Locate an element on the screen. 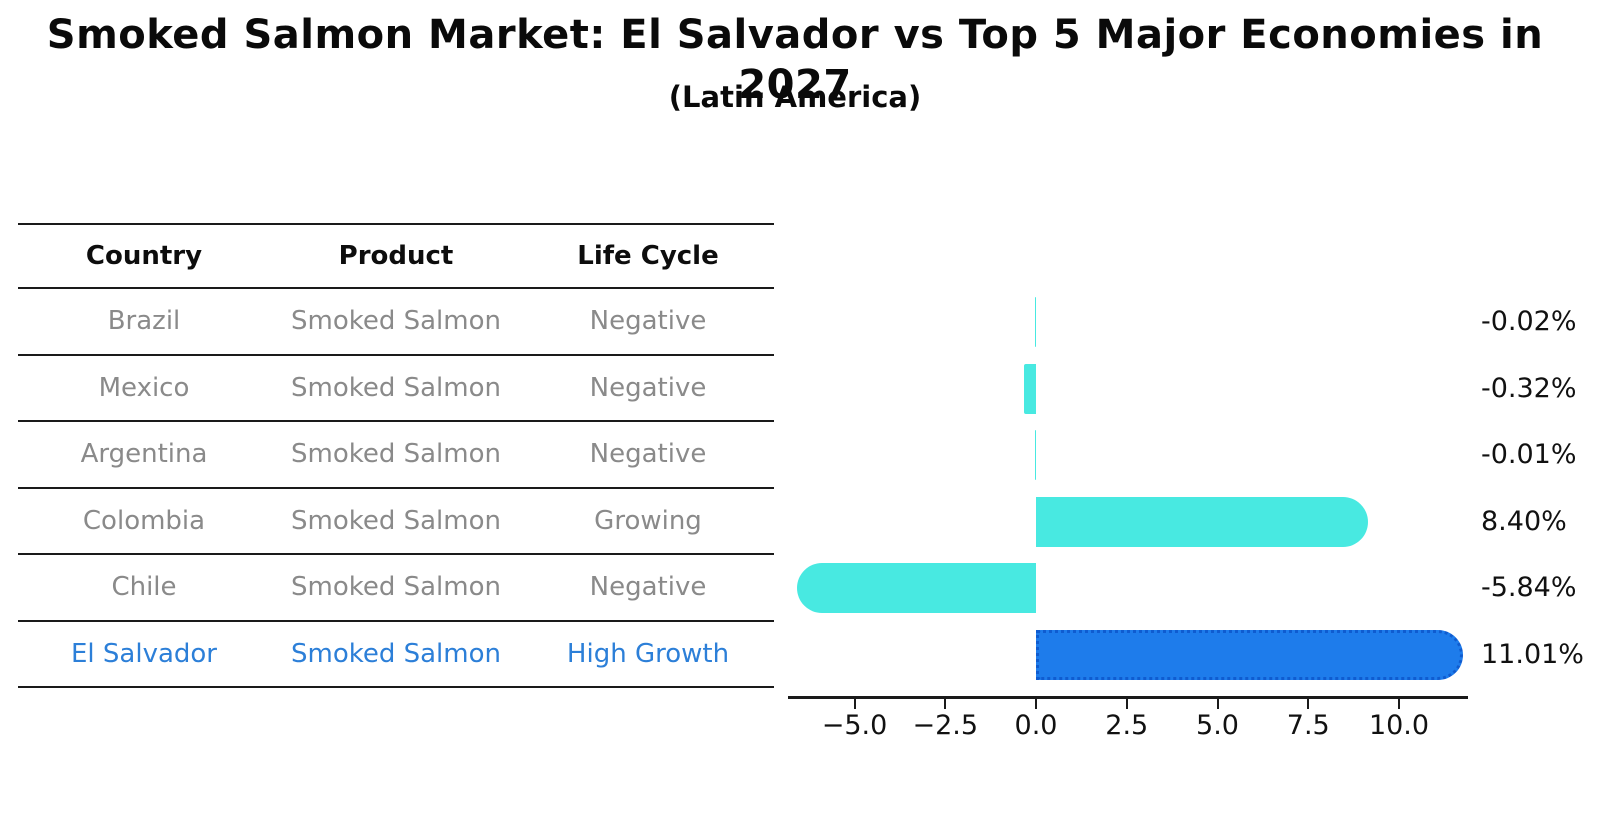 The height and width of the screenshot is (823, 1604). table-row-el-salvador: El Salvador Smoked Salmon High Growth is located at coordinates (396, 655).